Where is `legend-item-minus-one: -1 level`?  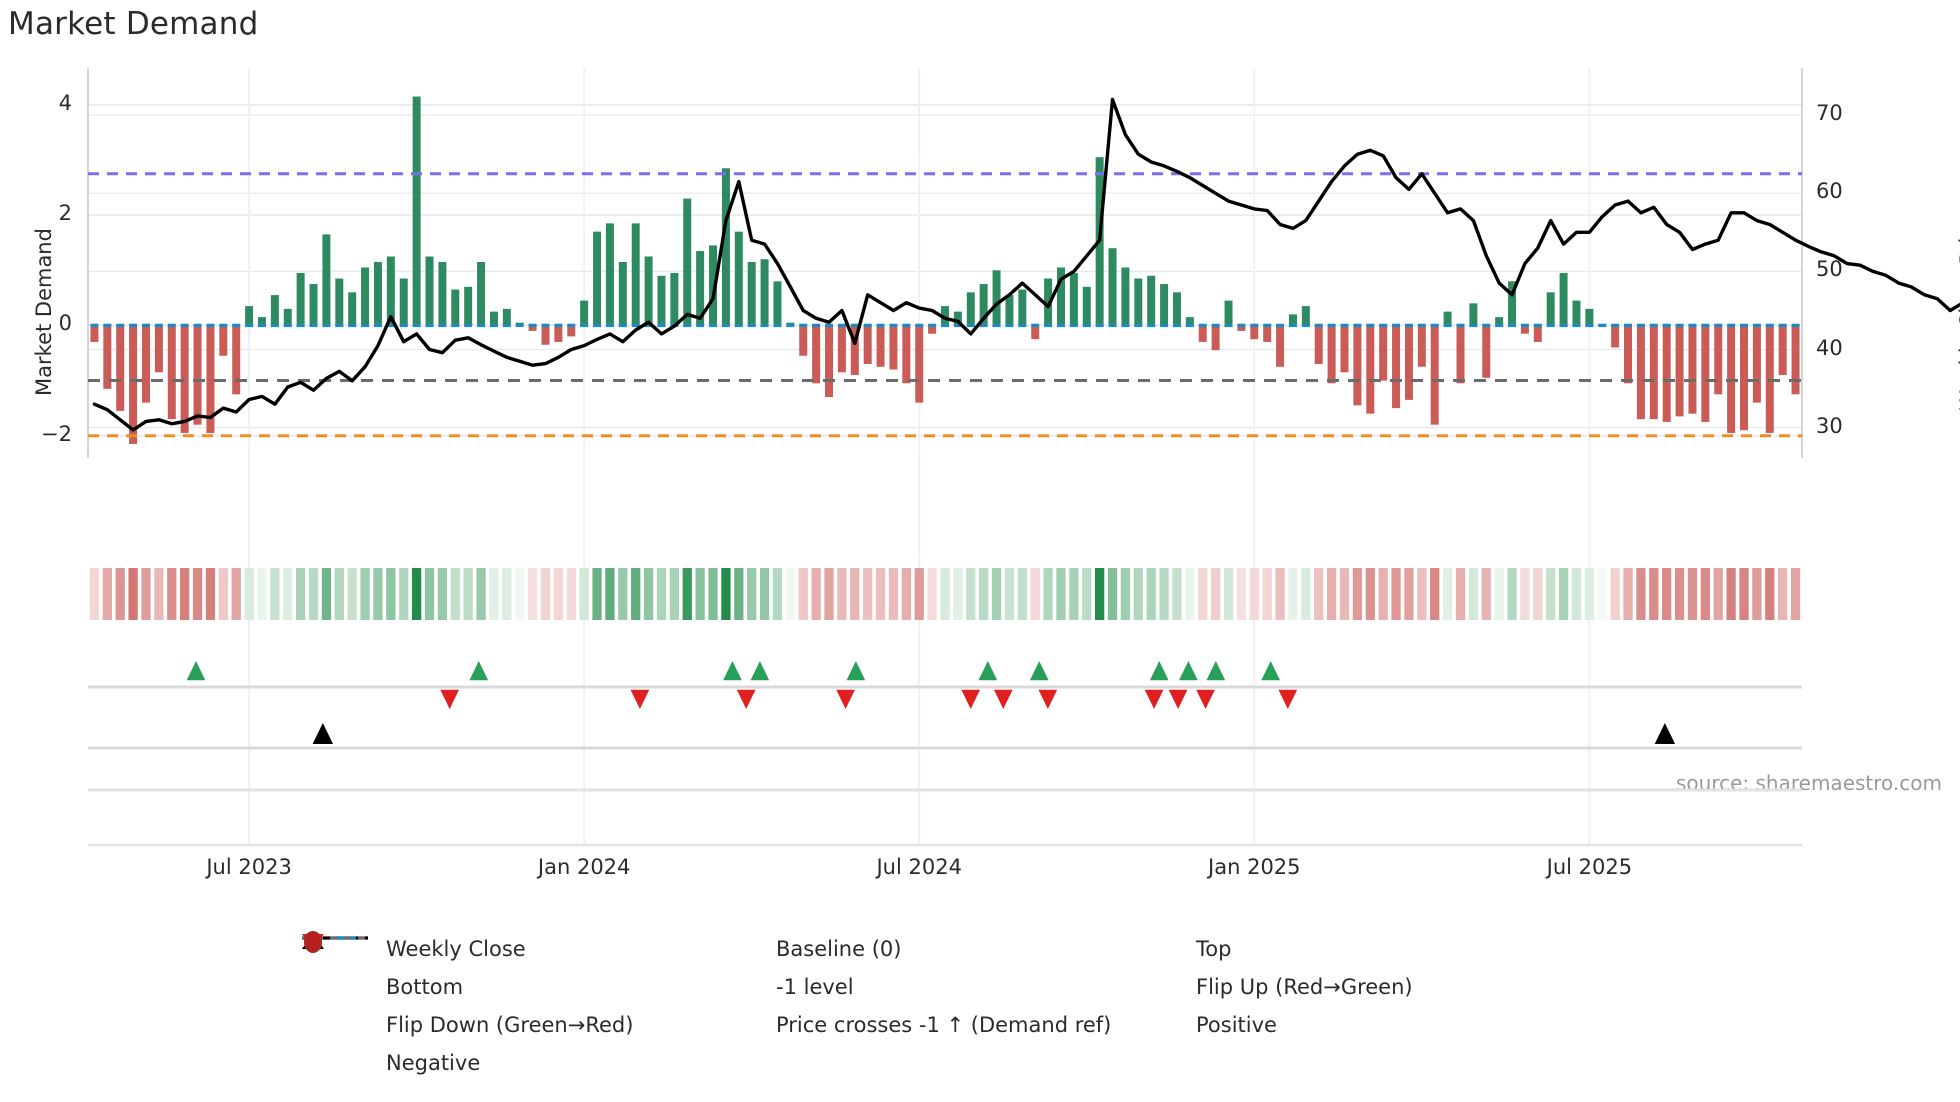
legend-item-minus-one: -1 level is located at coordinates (706, 971).